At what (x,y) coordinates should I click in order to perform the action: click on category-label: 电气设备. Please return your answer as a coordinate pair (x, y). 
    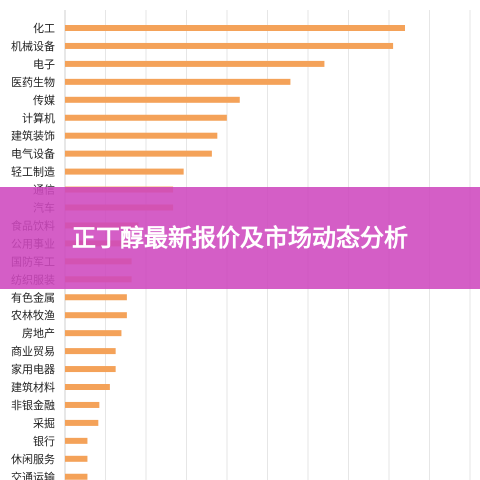
    Looking at the image, I should click on (33, 154).